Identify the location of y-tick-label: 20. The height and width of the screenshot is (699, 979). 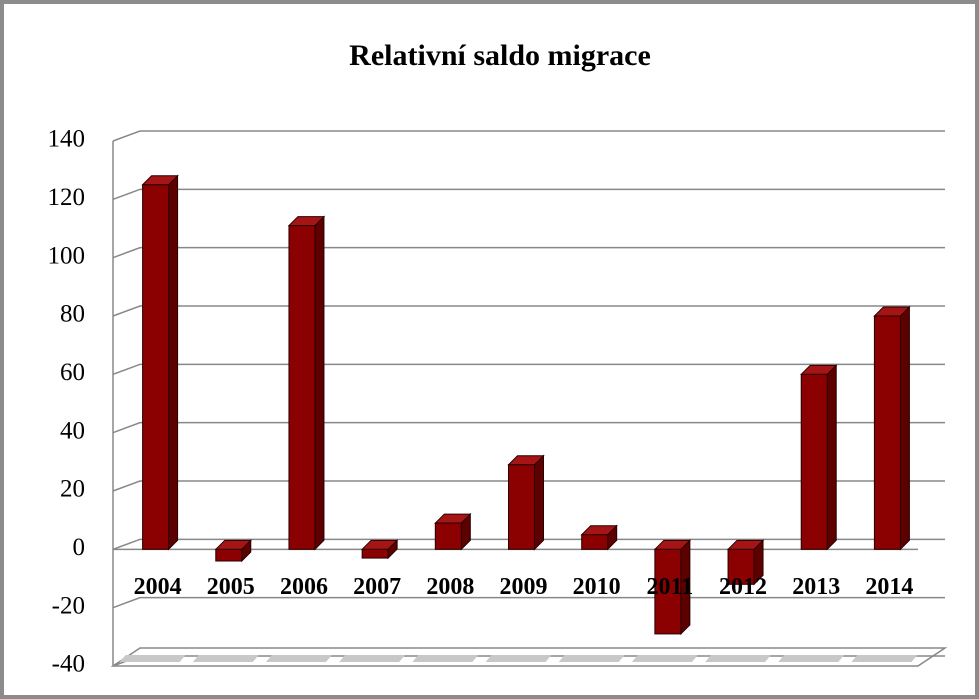
(72, 489).